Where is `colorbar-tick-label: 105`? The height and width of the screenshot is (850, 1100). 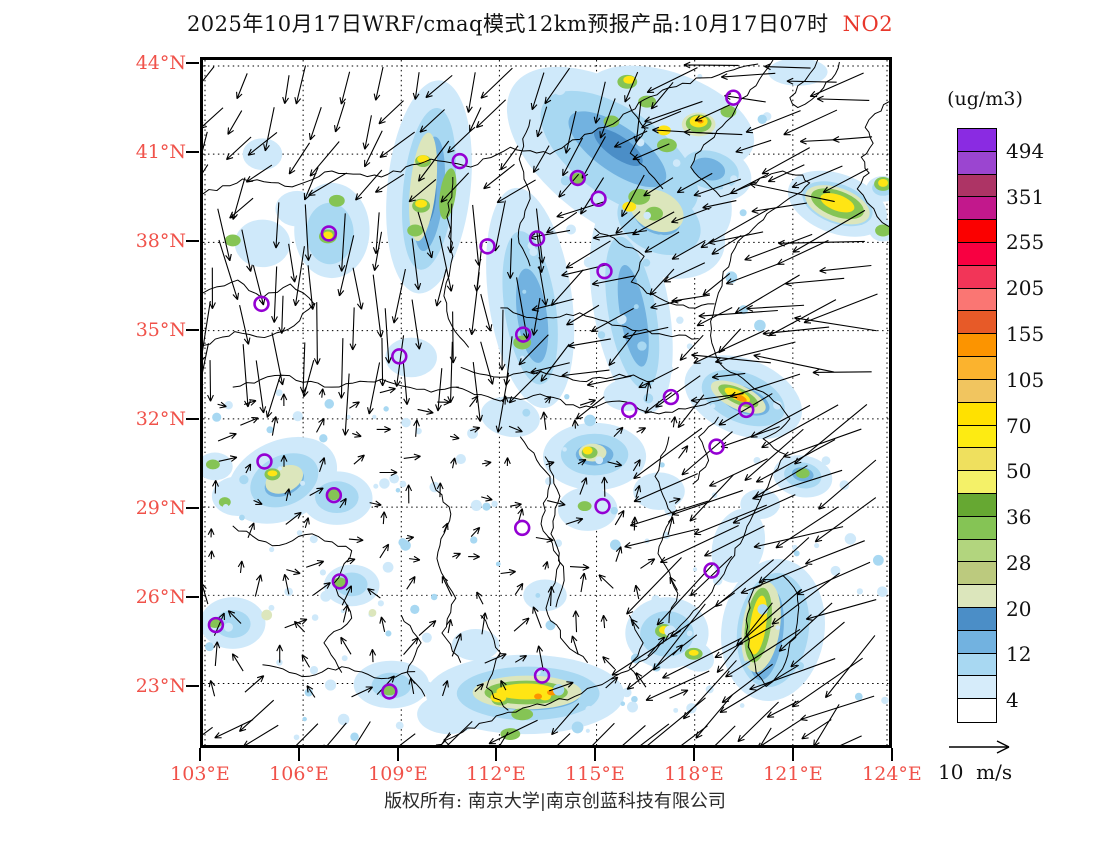
colorbar-tick-label: 105 is located at coordinates (1025, 379).